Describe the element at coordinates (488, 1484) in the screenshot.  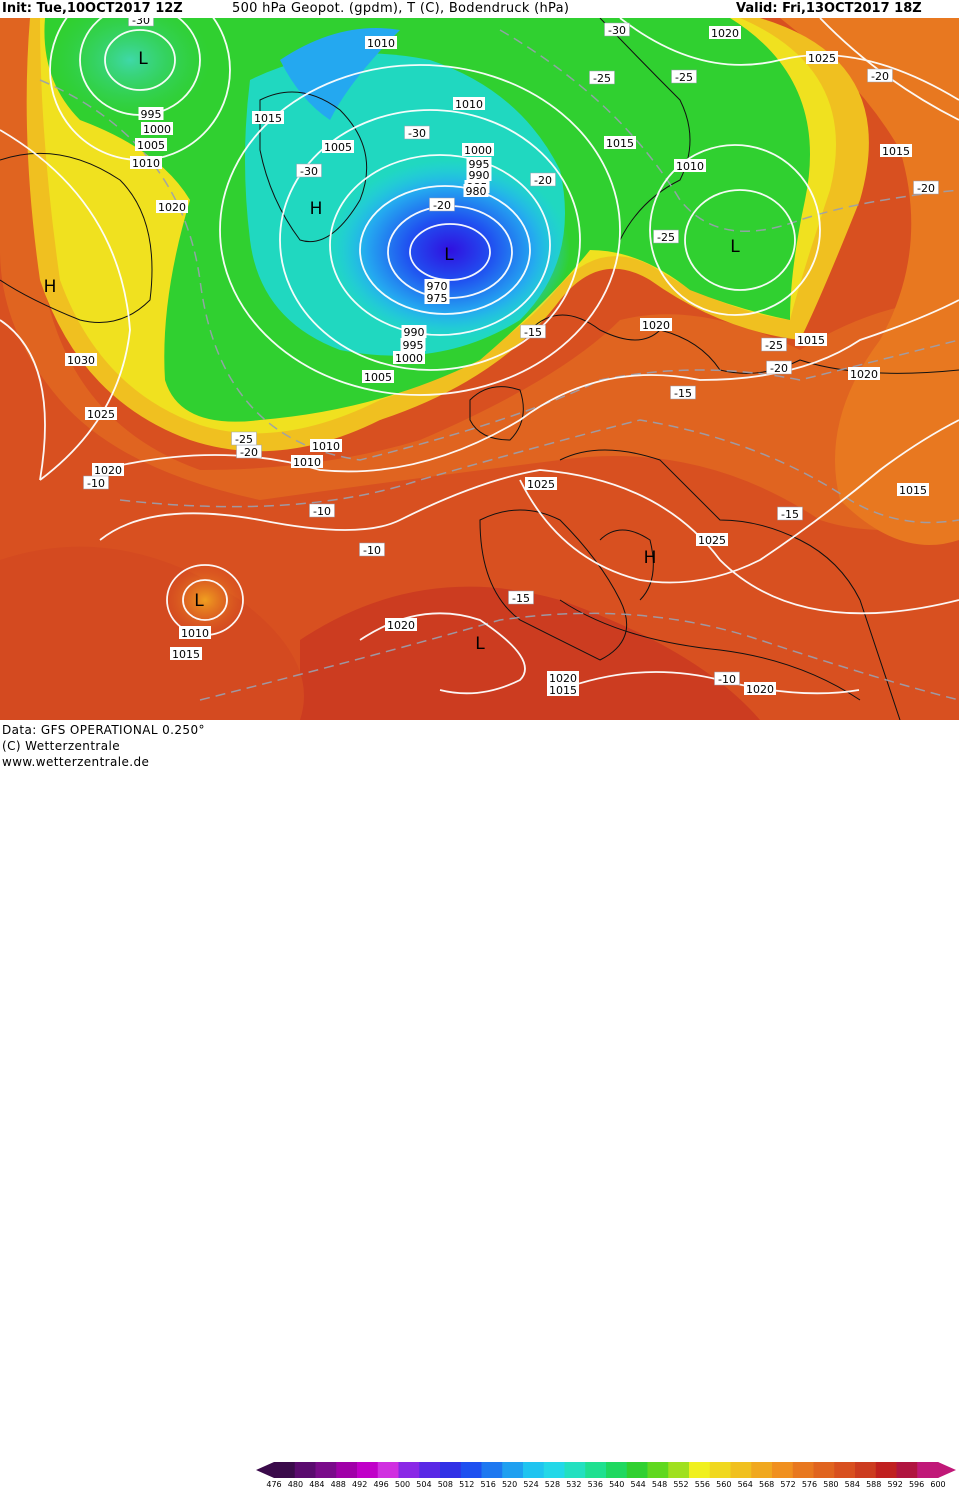
I see `colorbar-tick-label: 516` at that location.